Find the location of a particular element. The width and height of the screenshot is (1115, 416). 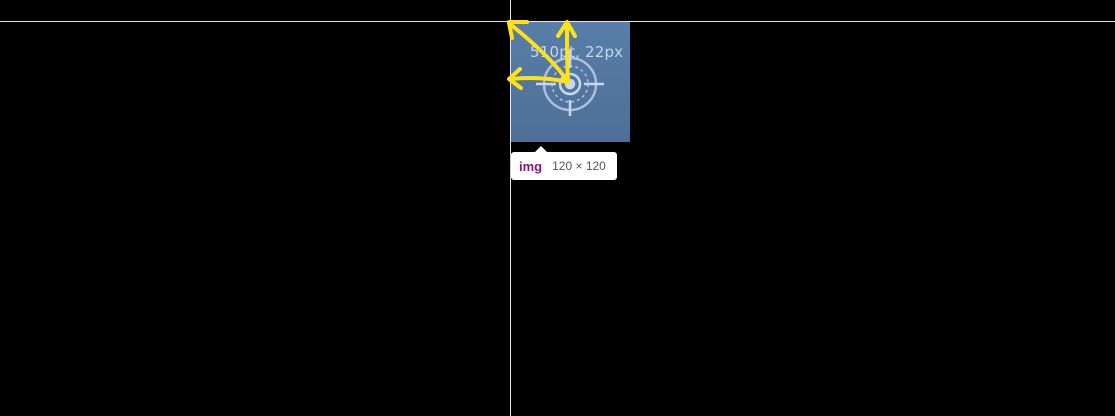

element-size-tooltip: img 120 × 120 is located at coordinates (564, 163).